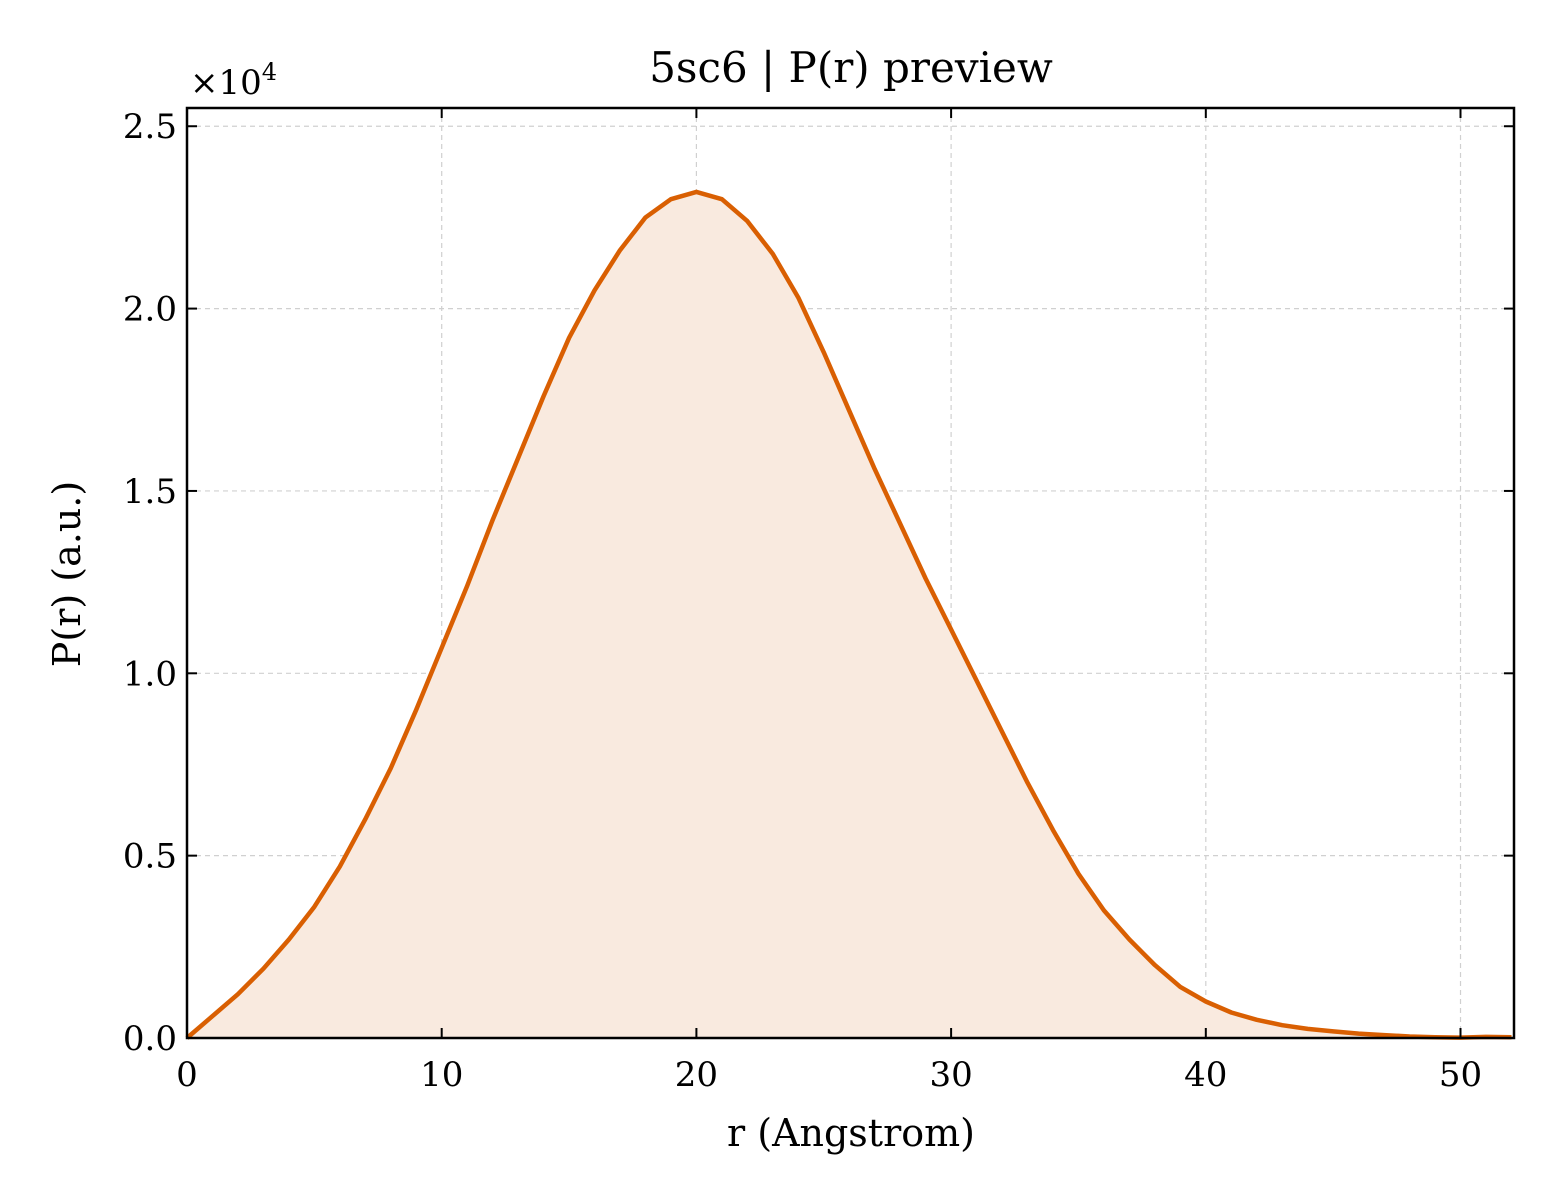  What do you see at coordinates (1205, 1075) in the screenshot?
I see `x-tick-label: 40` at bounding box center [1205, 1075].